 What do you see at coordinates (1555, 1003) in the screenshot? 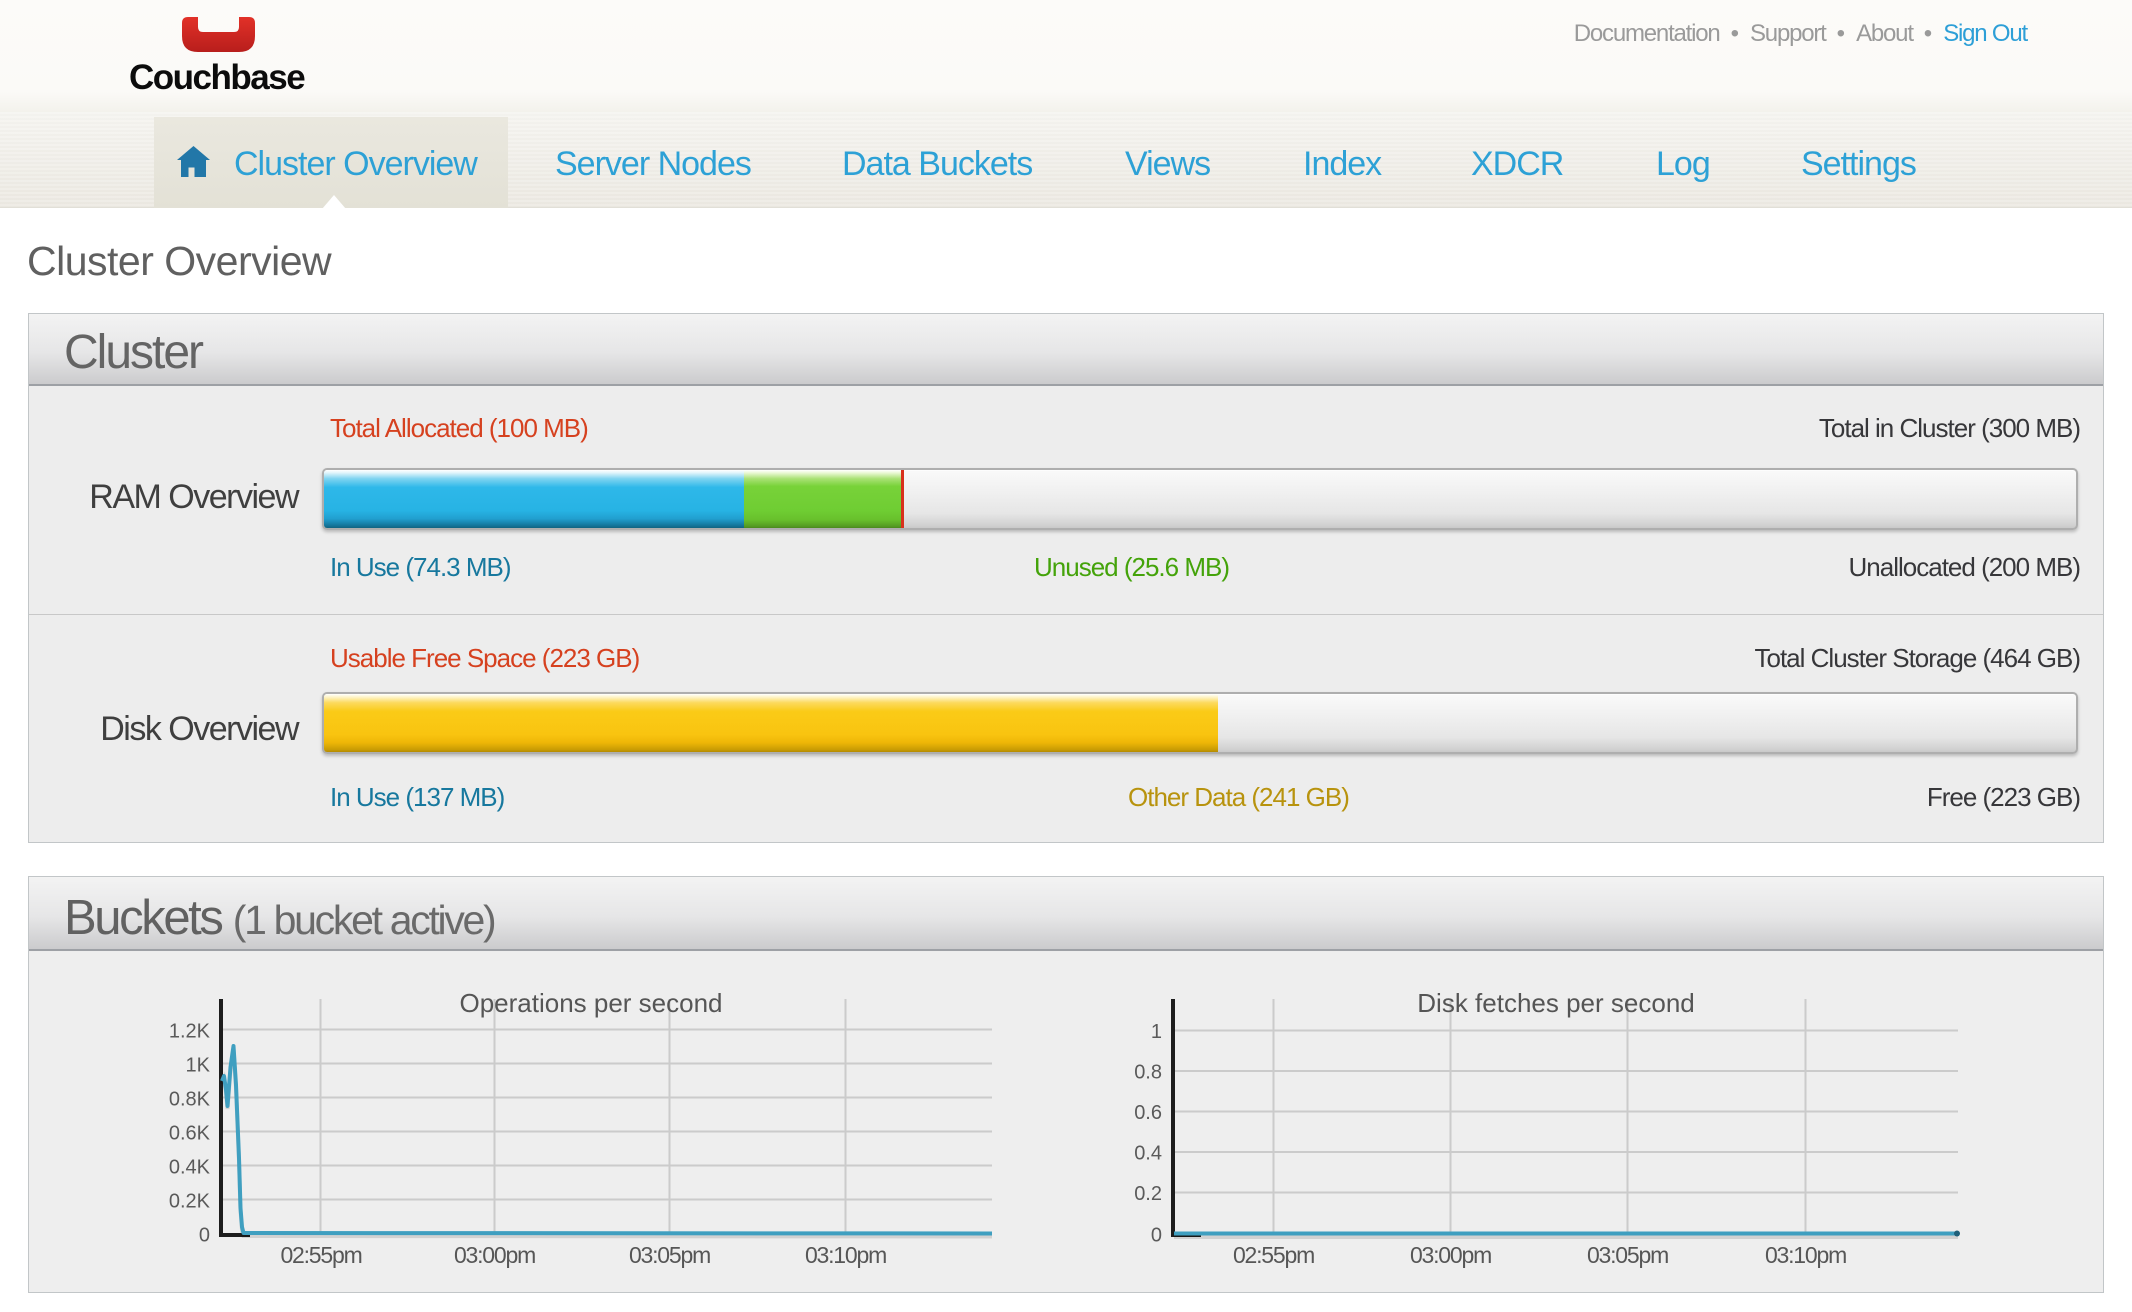
I see `svg-text: Disk fetches per second` at bounding box center [1555, 1003].